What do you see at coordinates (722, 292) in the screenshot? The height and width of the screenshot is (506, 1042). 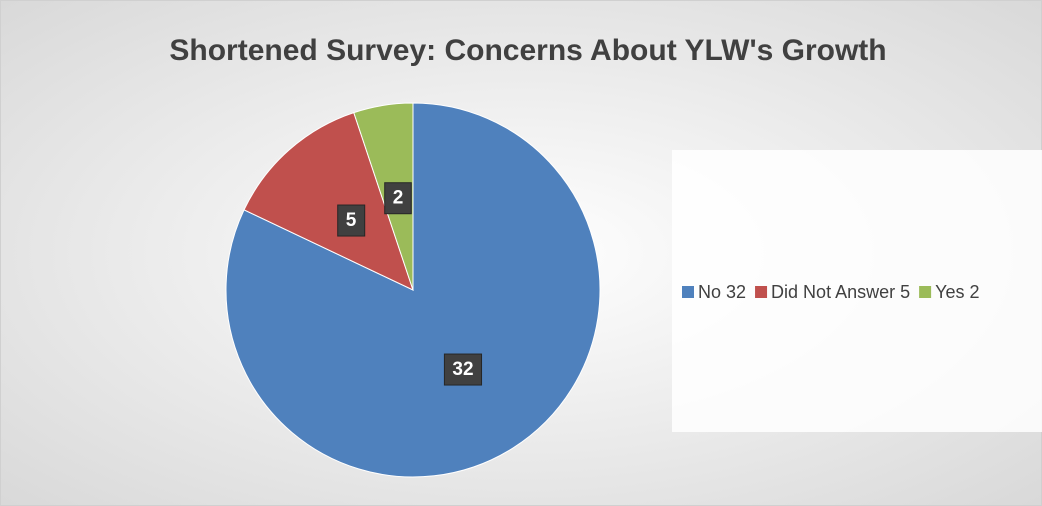 I see `legend-label: No 32` at bounding box center [722, 292].